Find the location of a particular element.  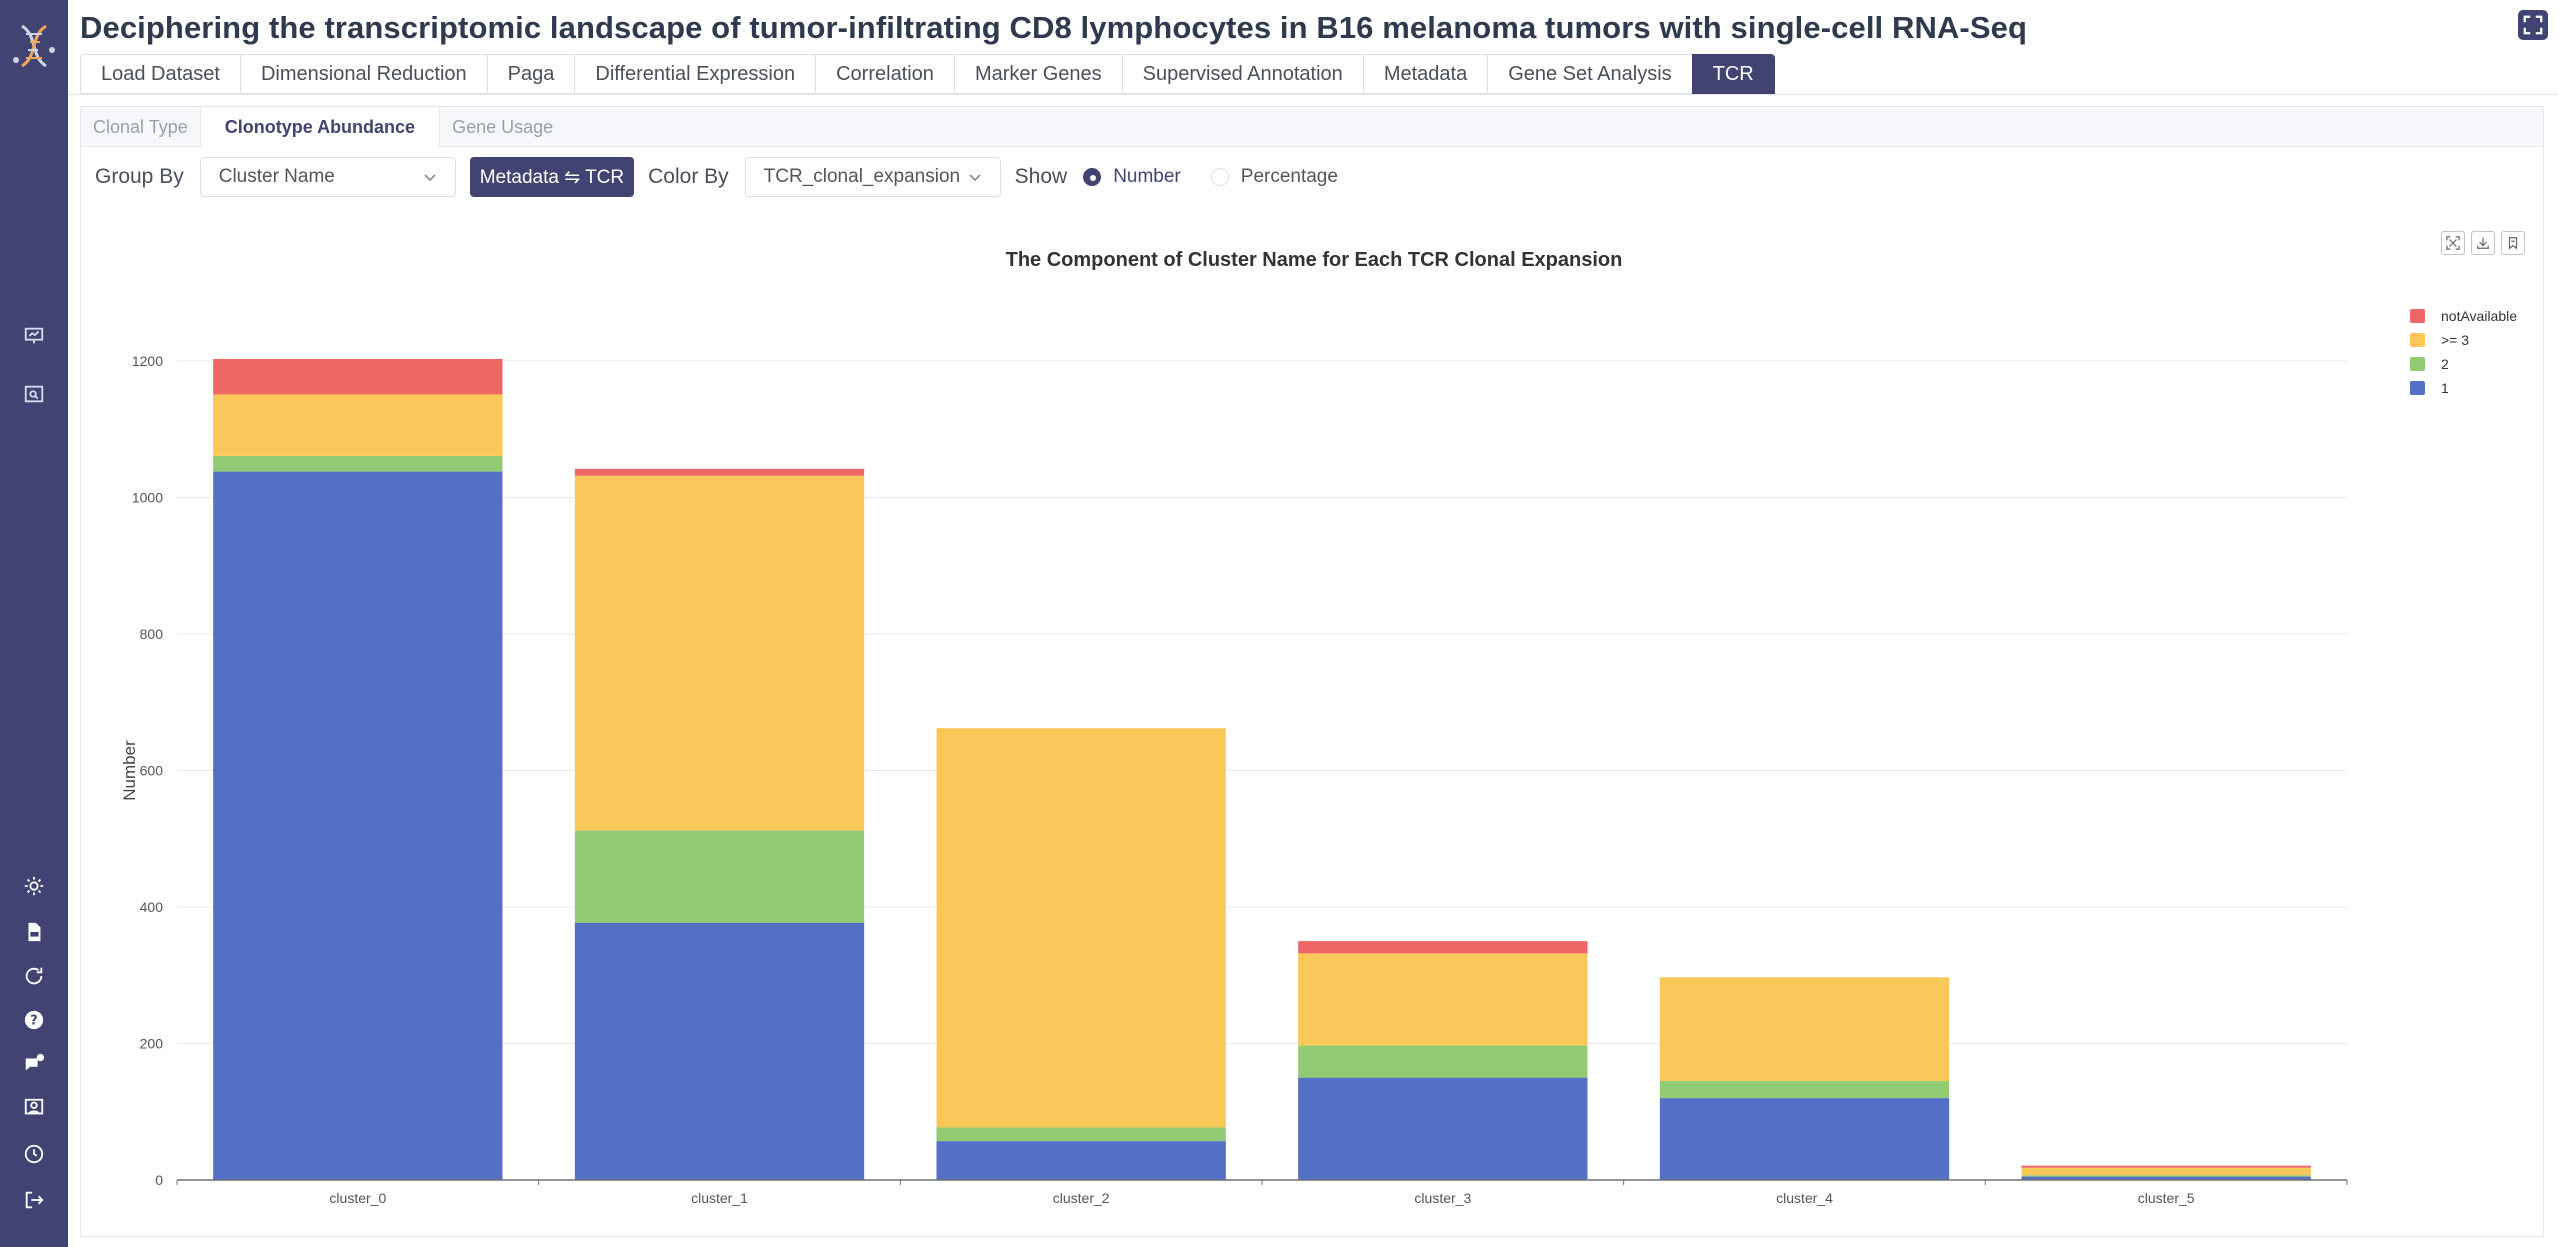

y-tick-label: 600 is located at coordinates (152, 771).